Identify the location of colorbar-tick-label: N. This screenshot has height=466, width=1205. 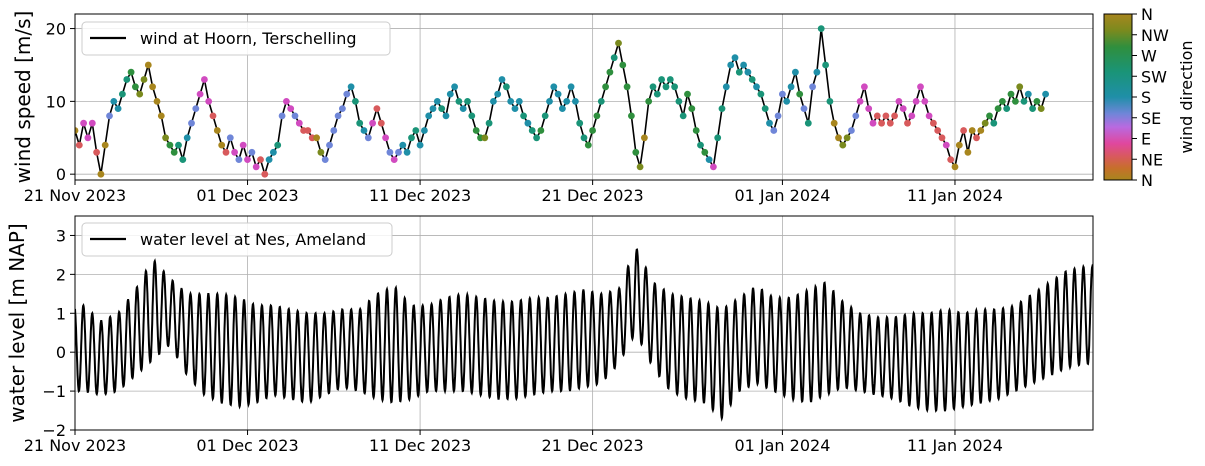
(1147, 180).